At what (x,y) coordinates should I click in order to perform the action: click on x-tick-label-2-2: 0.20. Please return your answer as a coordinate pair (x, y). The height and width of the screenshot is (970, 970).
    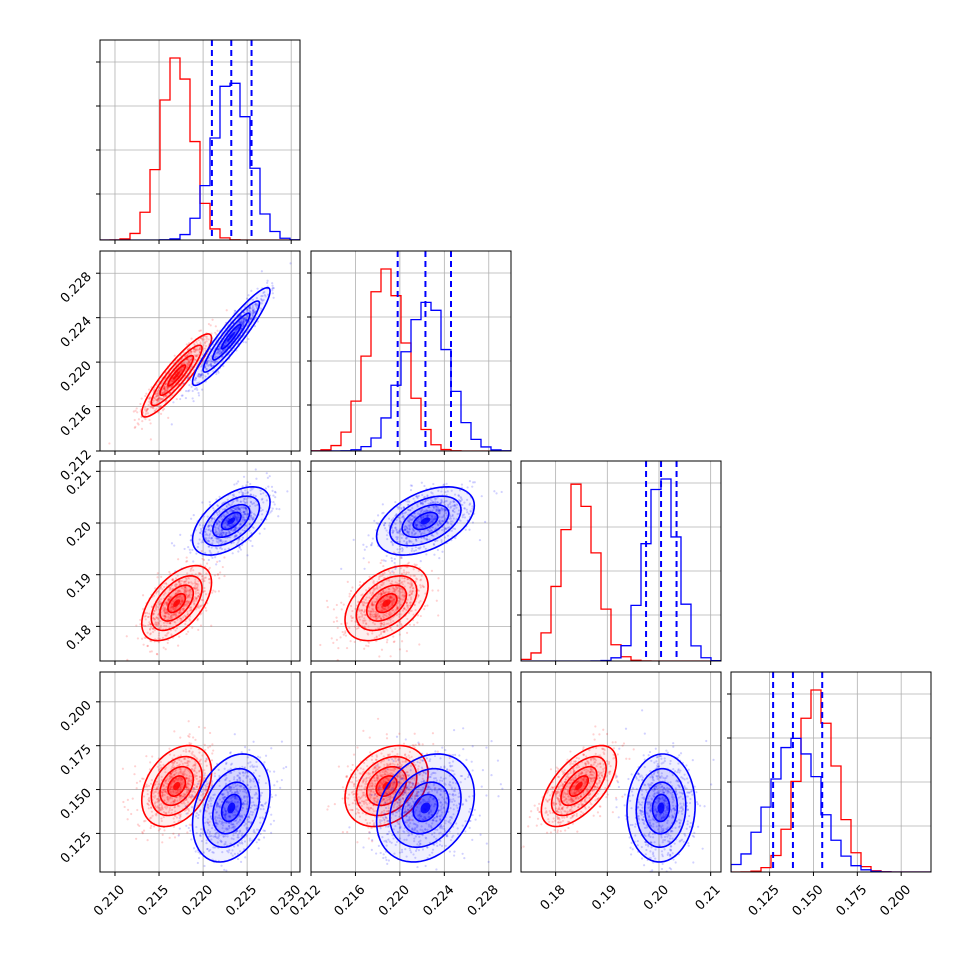
    Looking at the image, I should click on (656, 897).